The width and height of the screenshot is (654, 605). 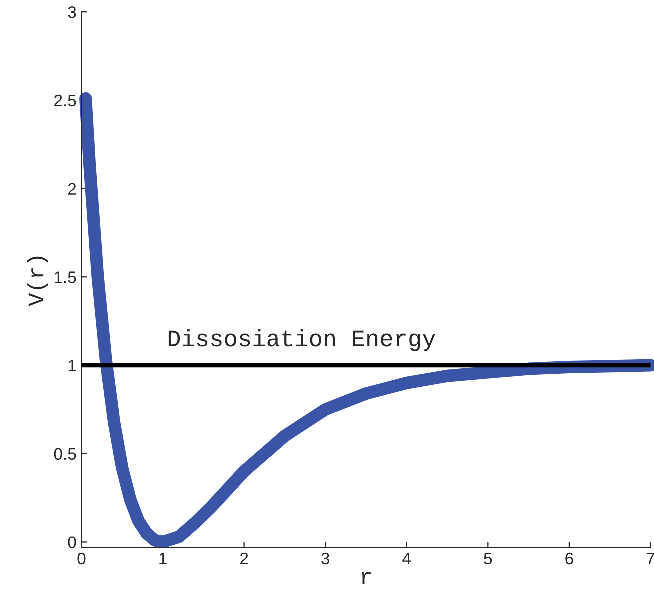 What do you see at coordinates (65, 454) in the screenshot?
I see `y-tick-label: 0.5` at bounding box center [65, 454].